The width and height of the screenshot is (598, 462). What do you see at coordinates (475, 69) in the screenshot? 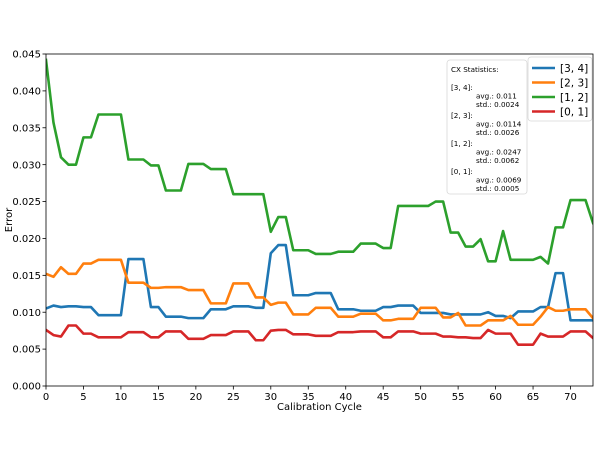
I see `statistics-title: CX Statistics:` at bounding box center [475, 69].